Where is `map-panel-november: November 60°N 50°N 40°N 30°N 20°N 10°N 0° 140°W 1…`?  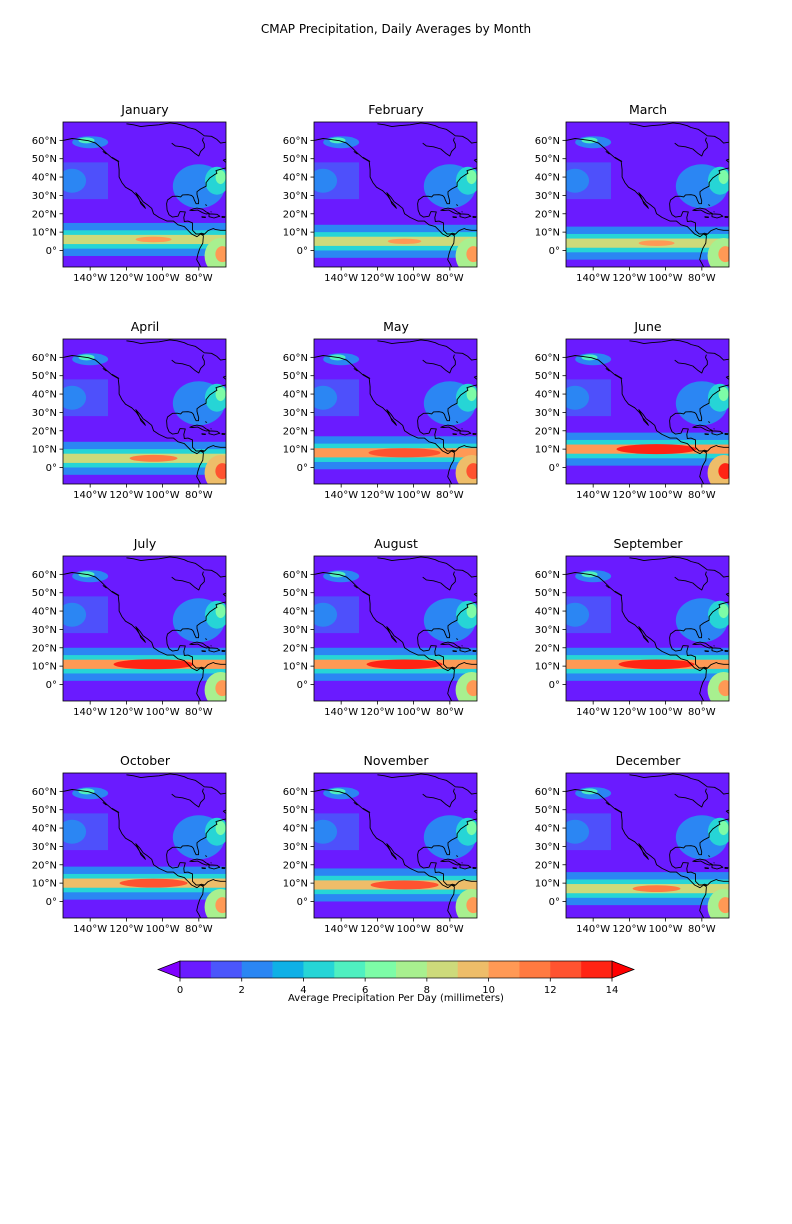
map-panel-november: November 60°N 50°N 40°N 30°N 20°N 10°N 0° 140°W 1… is located at coordinates (404, 853).